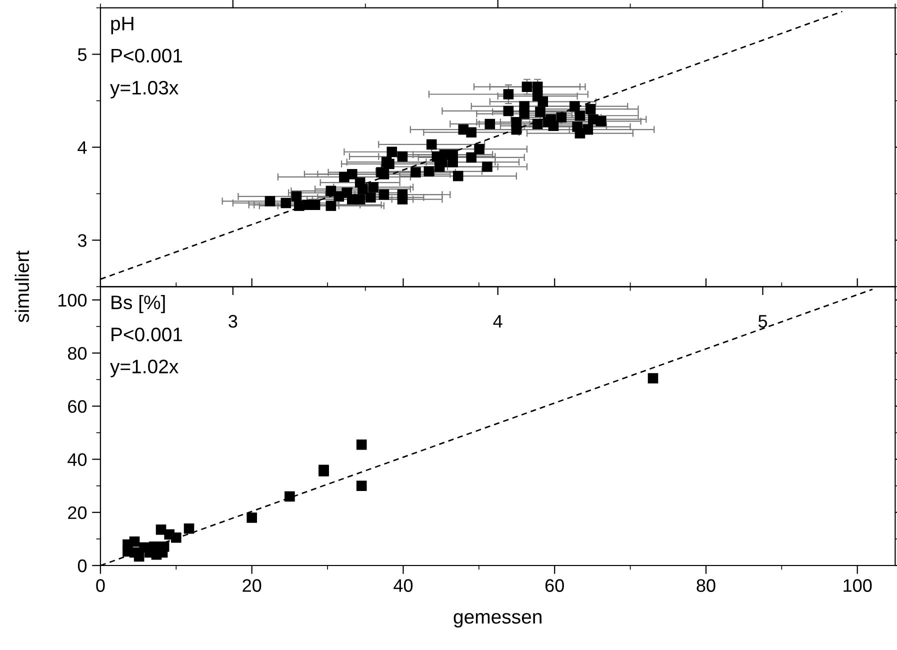 The height and width of the screenshot is (650, 897). I want to click on annotation: y=1.02x, so click(144, 369).